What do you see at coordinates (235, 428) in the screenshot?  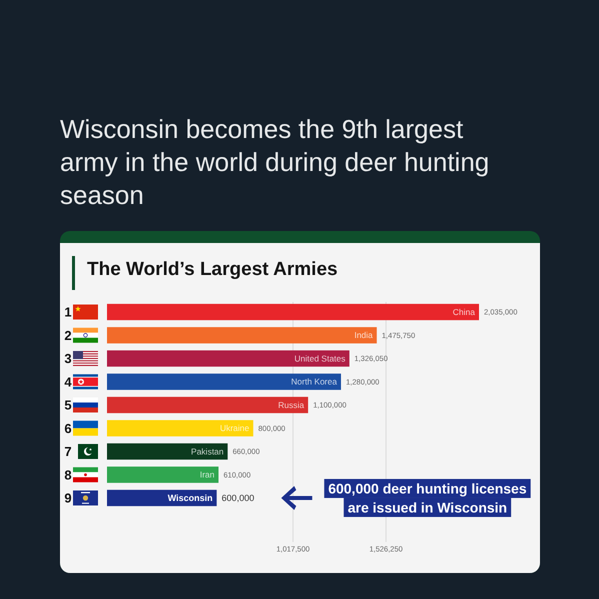 I see `y-tick-label: Ukraine` at bounding box center [235, 428].